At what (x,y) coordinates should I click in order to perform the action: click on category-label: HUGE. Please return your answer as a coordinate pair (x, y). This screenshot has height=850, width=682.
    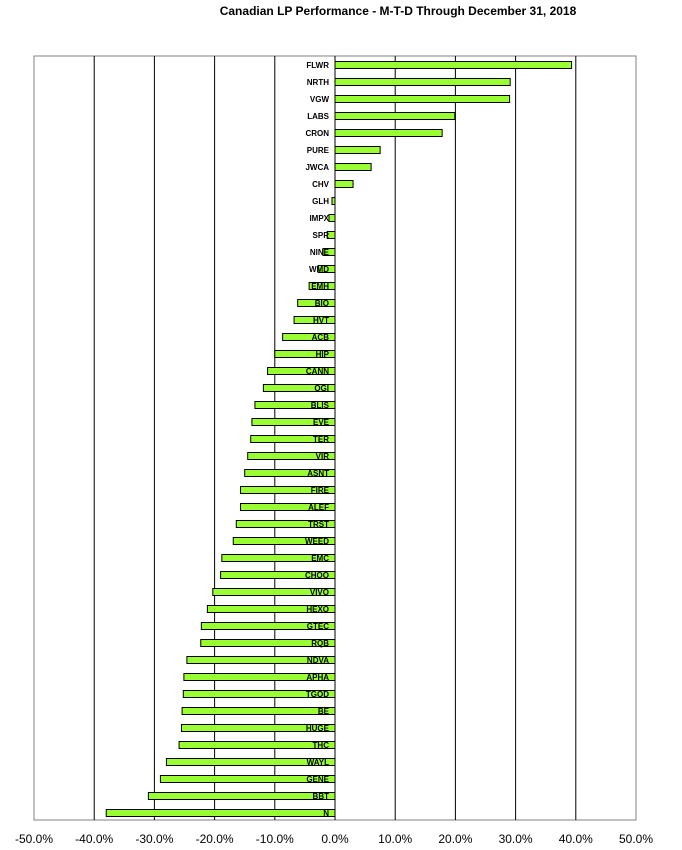
    Looking at the image, I should click on (318, 728).